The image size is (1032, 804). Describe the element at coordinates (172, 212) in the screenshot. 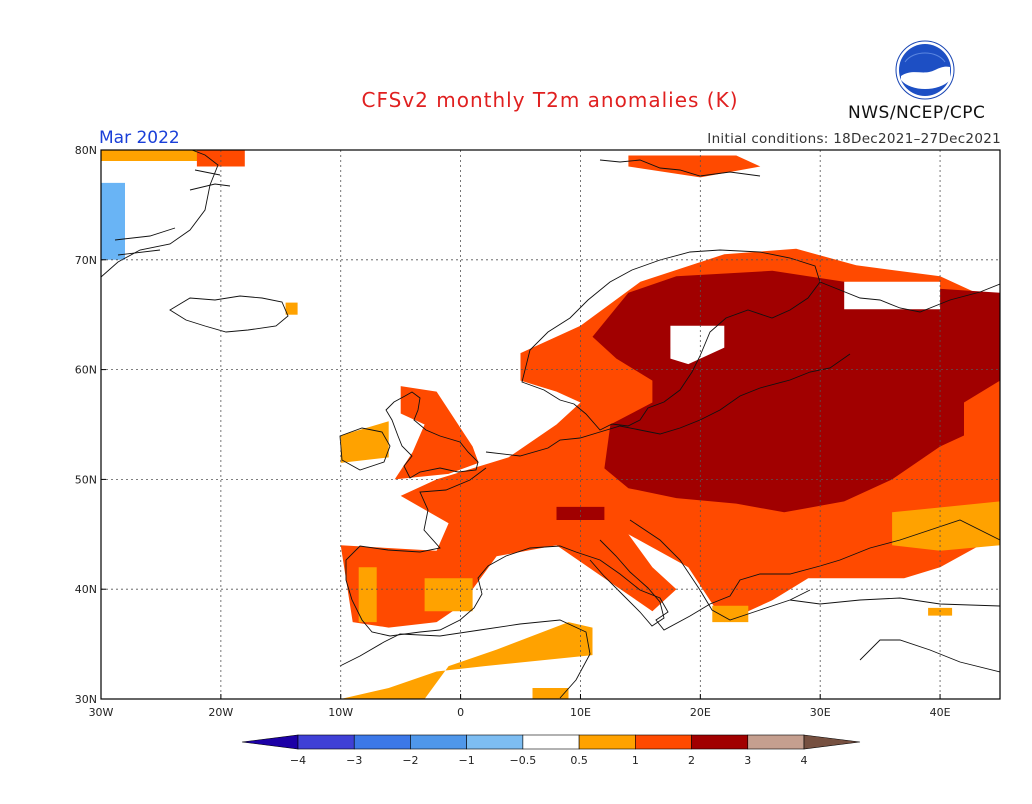

I see `coastline-greenland-fjords` at that location.